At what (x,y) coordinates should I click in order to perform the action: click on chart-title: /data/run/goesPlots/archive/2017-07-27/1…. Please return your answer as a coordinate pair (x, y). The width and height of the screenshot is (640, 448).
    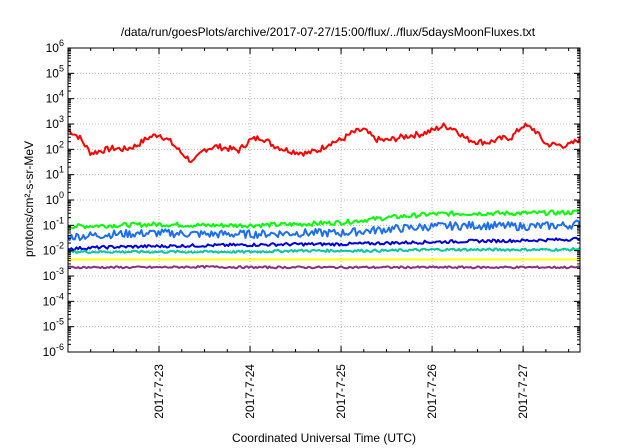
    Looking at the image, I should click on (328, 32).